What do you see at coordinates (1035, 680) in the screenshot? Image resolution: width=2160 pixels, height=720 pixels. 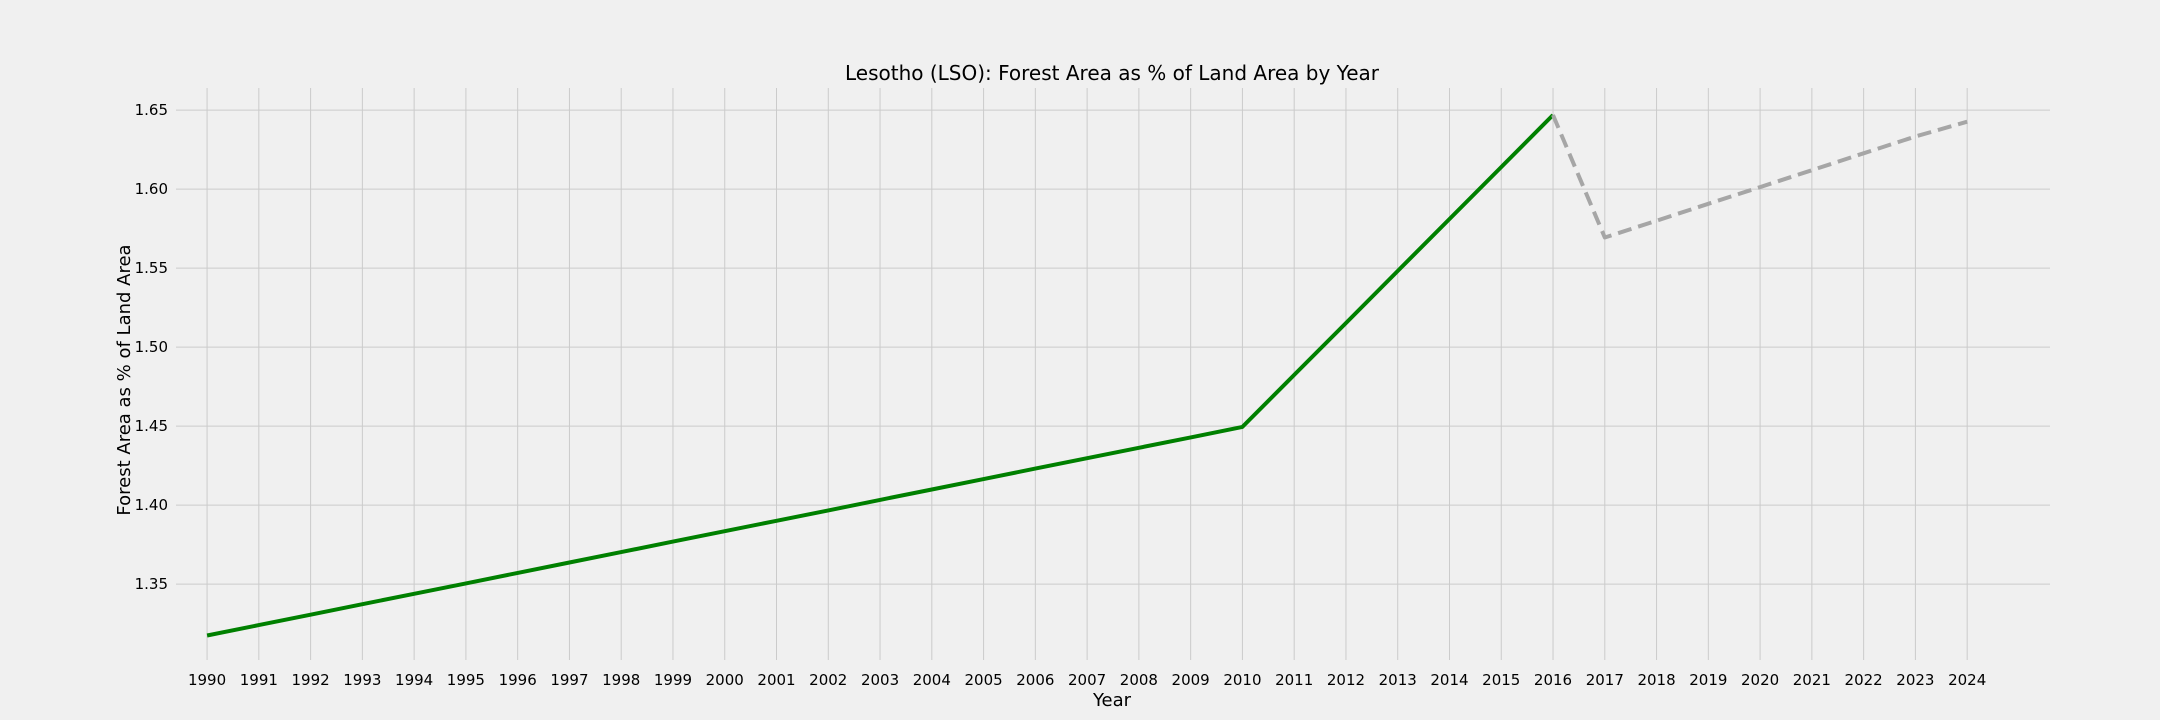 I see `x-tick-label: 2006` at bounding box center [1035, 680].